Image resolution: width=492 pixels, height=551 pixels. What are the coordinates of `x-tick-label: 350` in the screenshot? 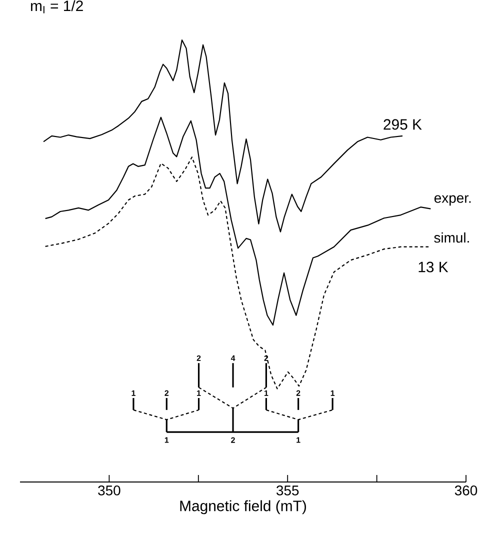 It's located at (109, 491).